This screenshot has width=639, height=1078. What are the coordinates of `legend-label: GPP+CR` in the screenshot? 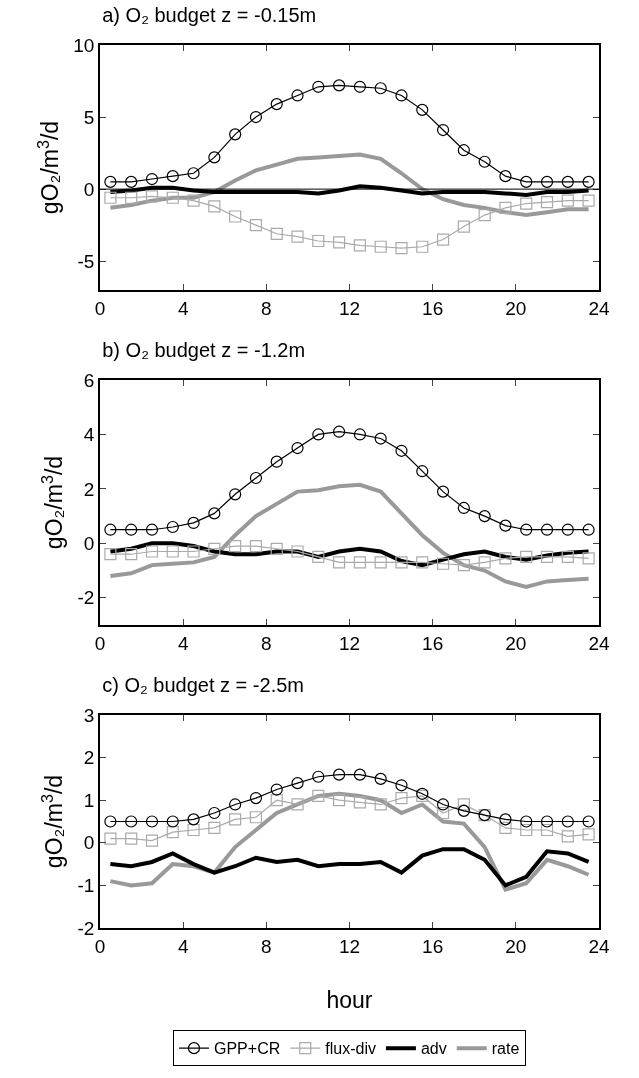 It's located at (247, 1049).